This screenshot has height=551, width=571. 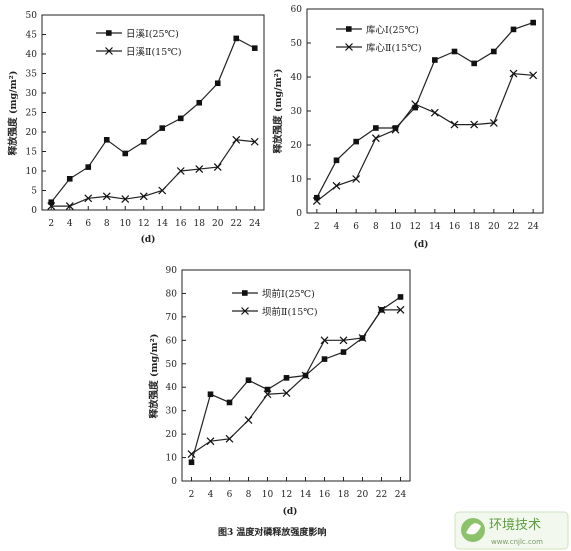 I want to click on y-tick-label: 80, so click(x=172, y=294).